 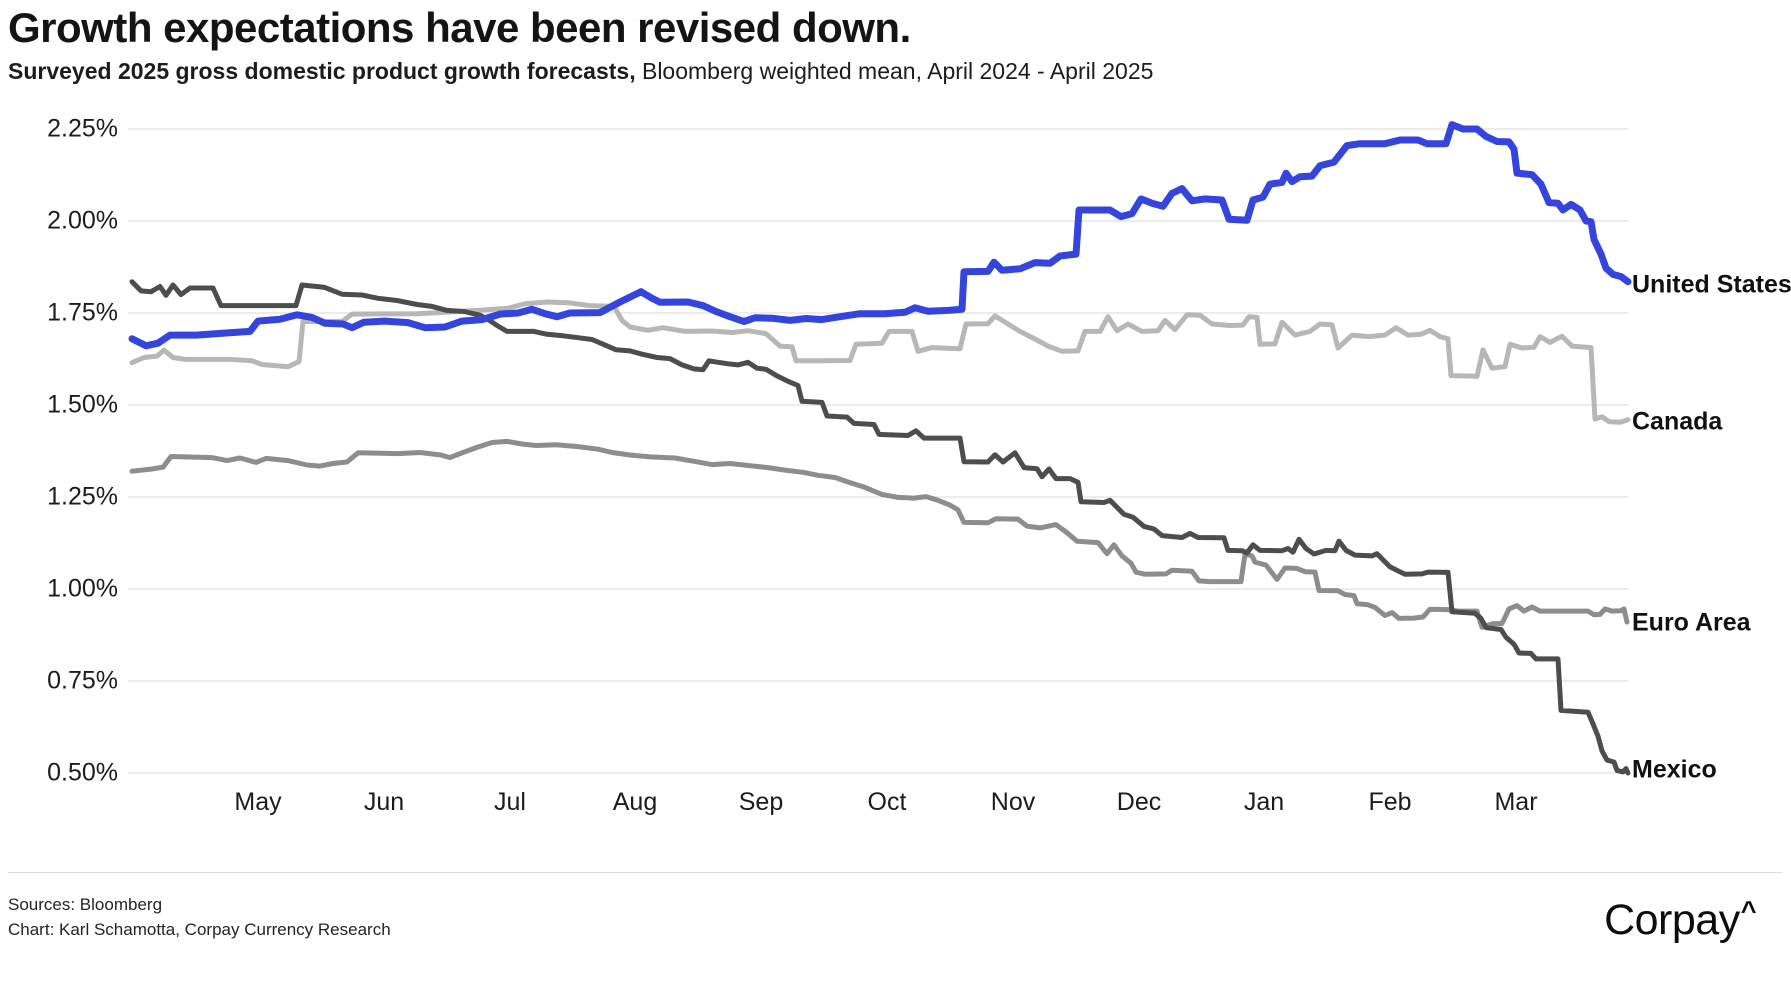 I want to click on series-label-mexico: Mexico, so click(x=1674, y=769).